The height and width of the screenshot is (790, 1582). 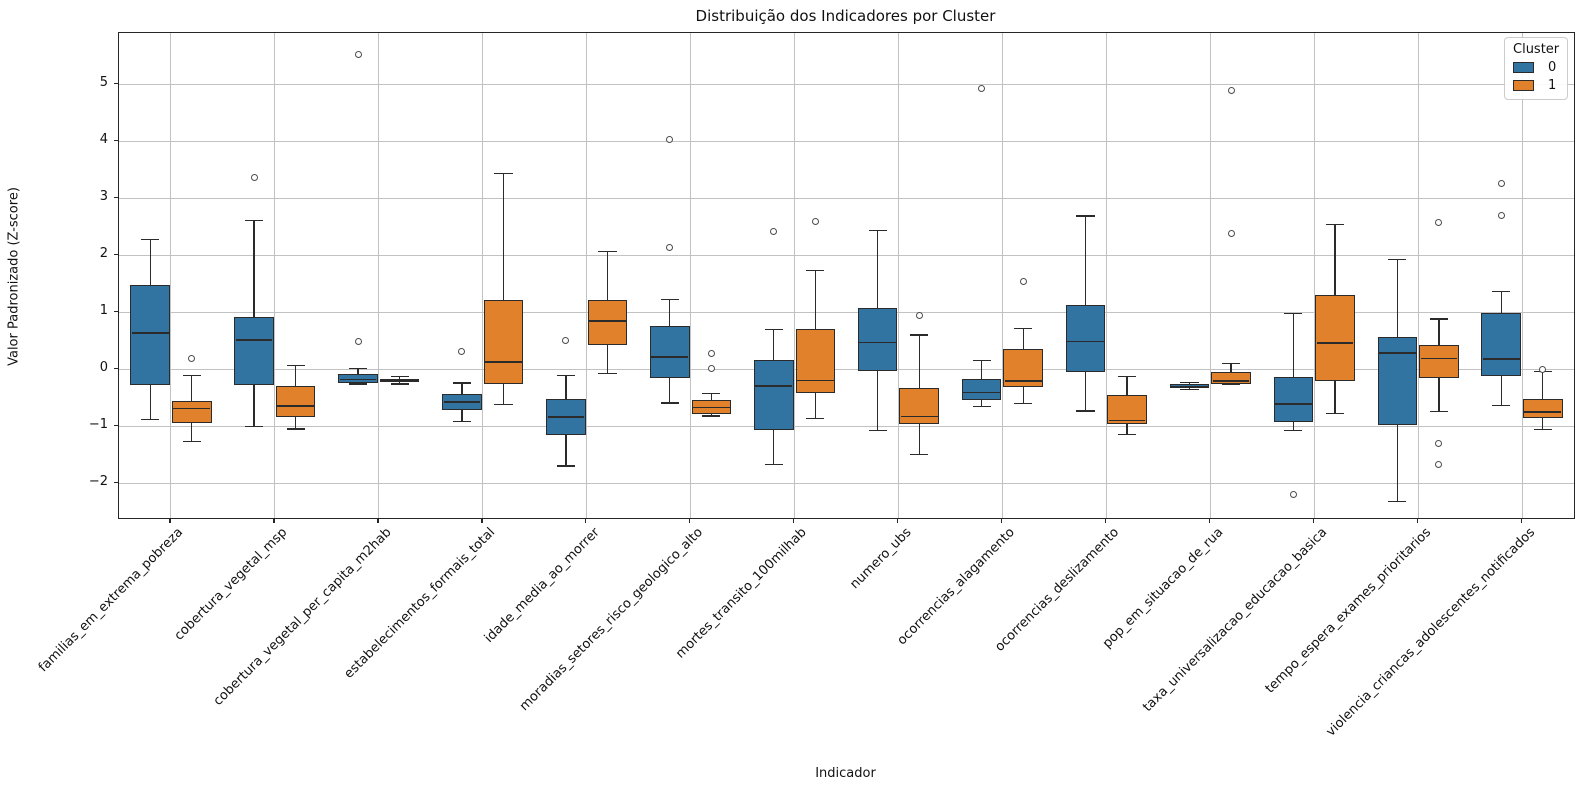 What do you see at coordinates (103, 197) in the screenshot?
I see `y-tick-label: 3` at bounding box center [103, 197].